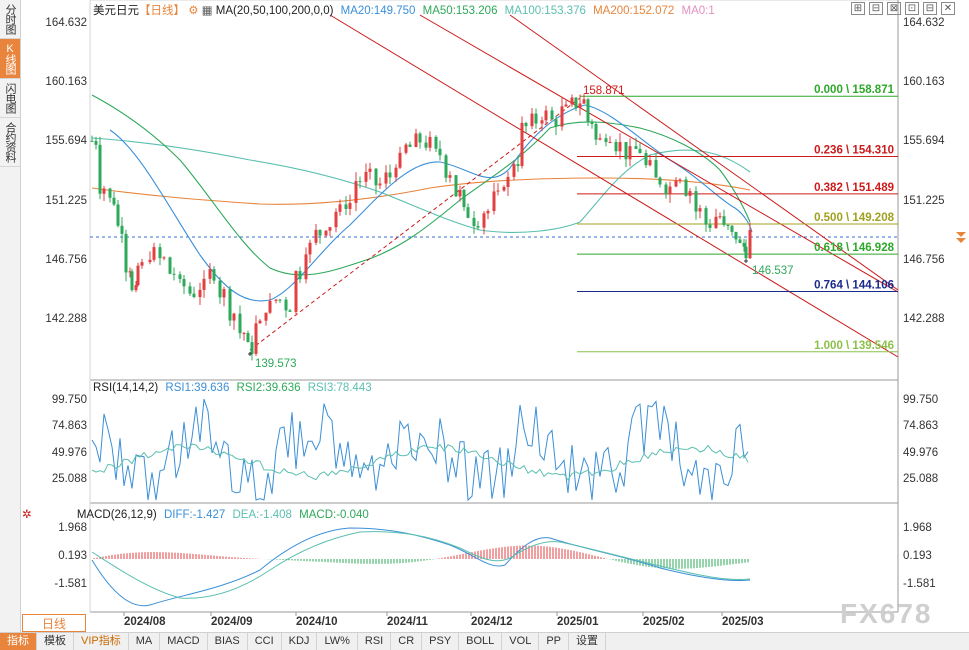  What do you see at coordinates (876, 8) in the screenshot?
I see `layout-icon: ⊟` at bounding box center [876, 8].